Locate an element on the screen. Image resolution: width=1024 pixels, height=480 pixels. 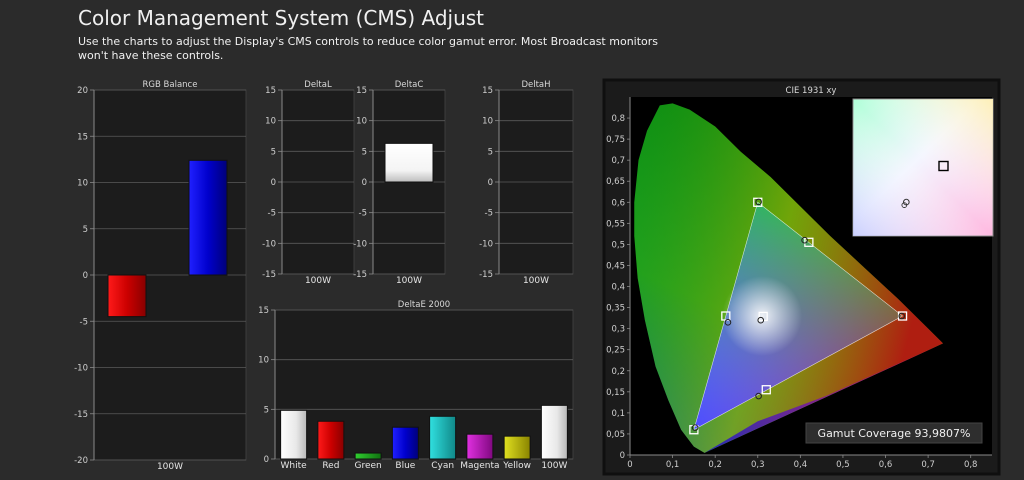
rgb_balance-ytick-label: 15 is located at coordinates (82, 137).